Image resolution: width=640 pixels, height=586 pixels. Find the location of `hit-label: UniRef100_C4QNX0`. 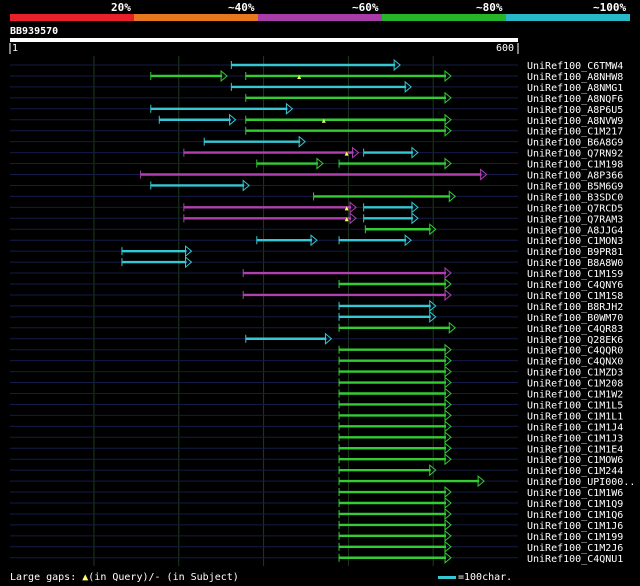

hit-label: UniRef100_C4QNX0 is located at coordinates (575, 362).